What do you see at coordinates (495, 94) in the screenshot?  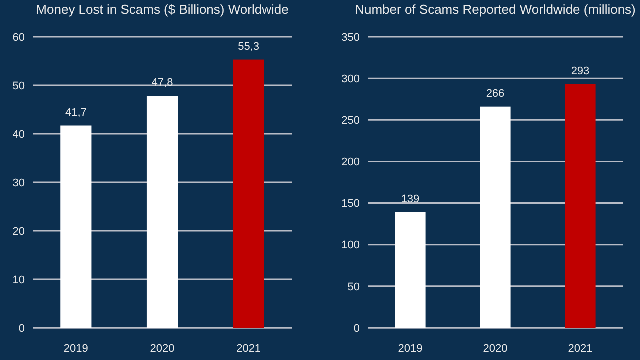 I see `data-label: 266` at bounding box center [495, 94].